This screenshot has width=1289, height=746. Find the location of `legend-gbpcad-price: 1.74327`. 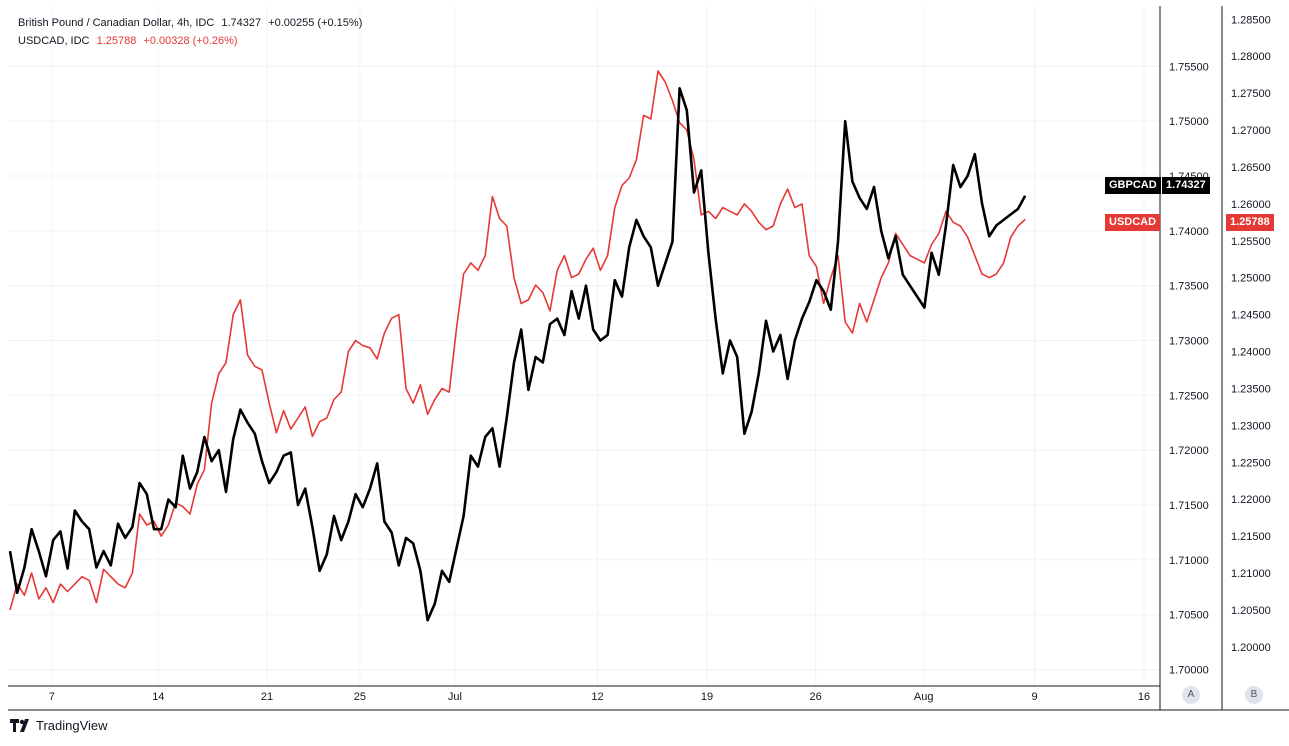

legend-gbpcad-price: 1.74327 is located at coordinates (241, 23).